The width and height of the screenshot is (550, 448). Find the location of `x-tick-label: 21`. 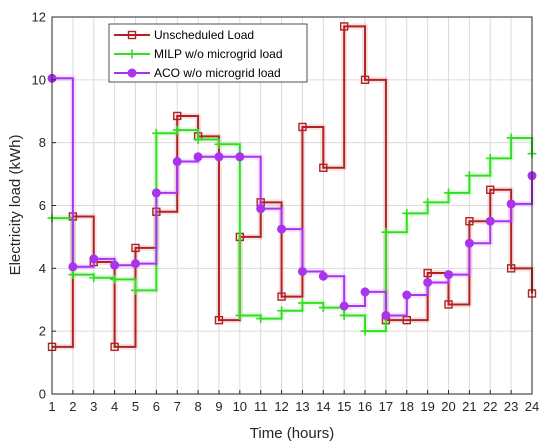

x-tick-label: 21 is located at coordinates (469, 406).